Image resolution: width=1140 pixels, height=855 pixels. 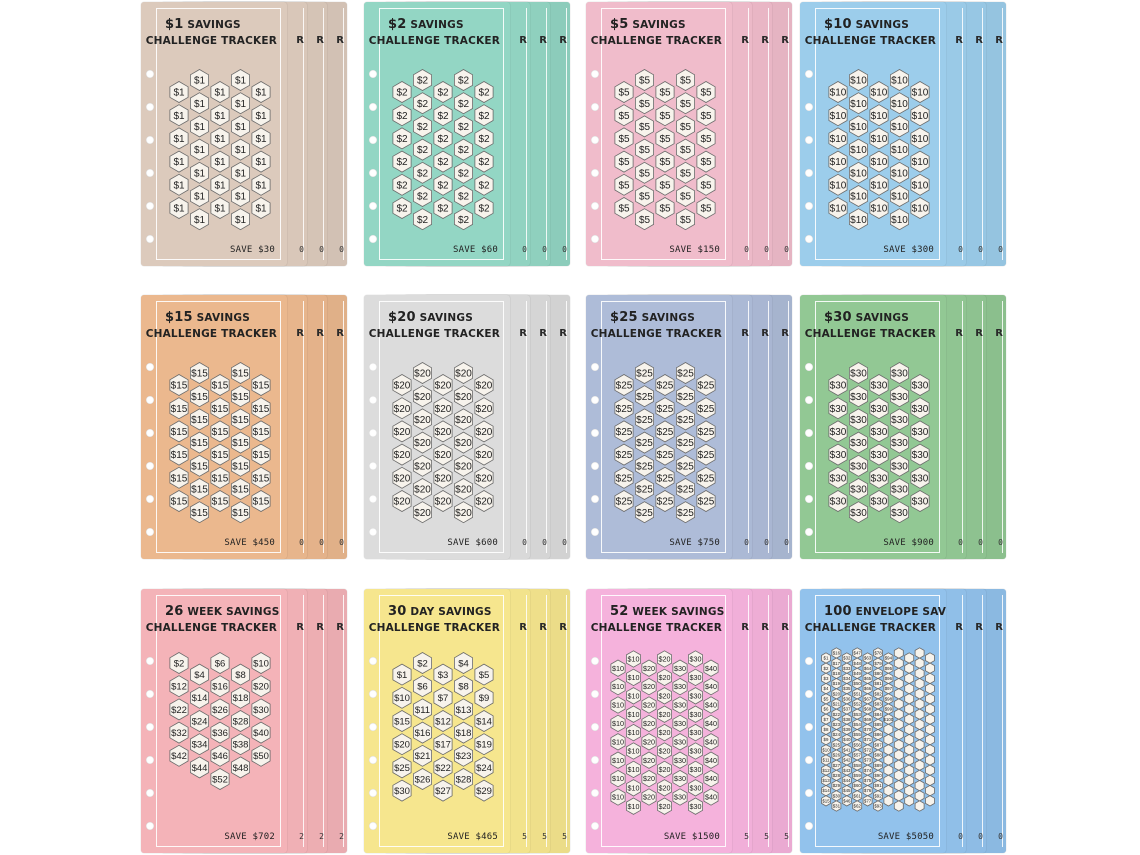 I want to click on savings-hexagon: $8, so click(x=463, y=686).